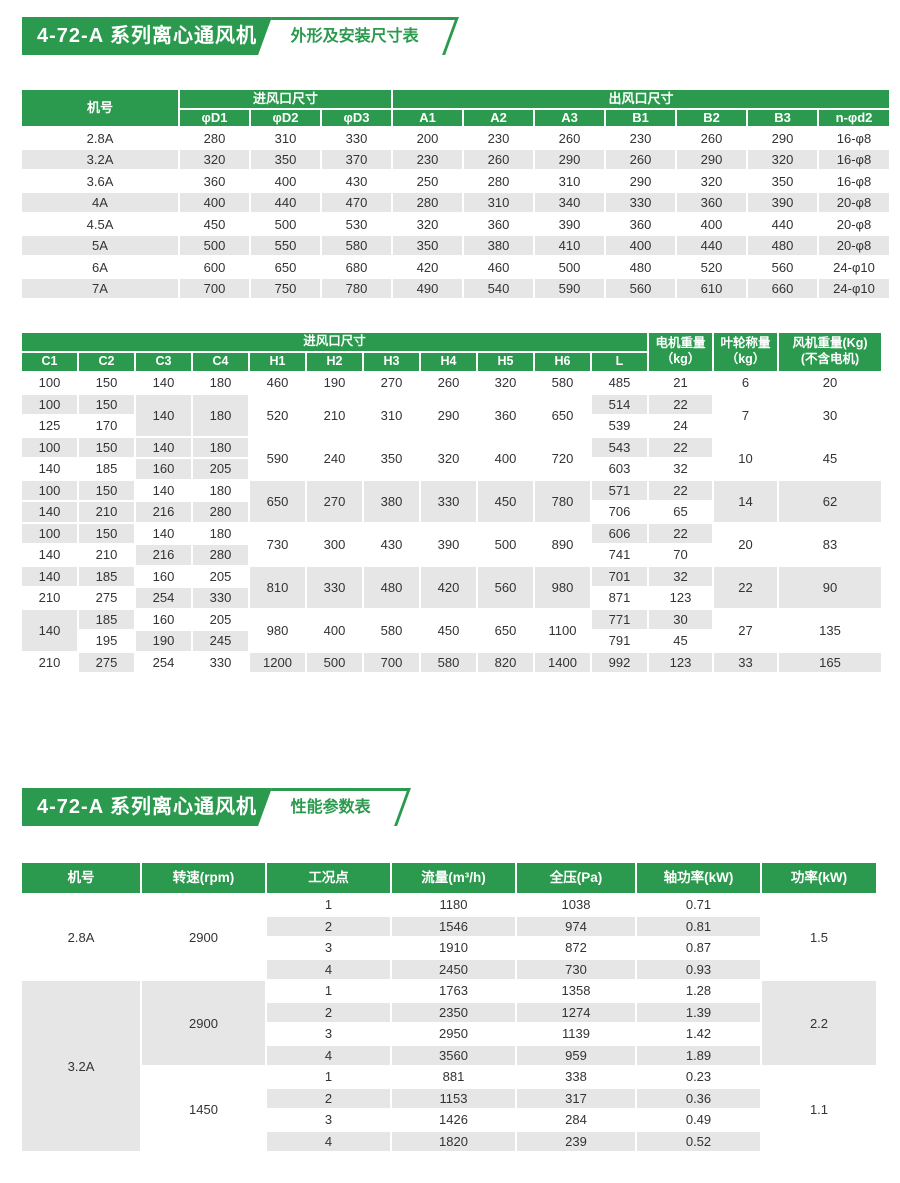 This screenshot has height=1183, width=900. Describe the element at coordinates (640, 159) in the screenshot. I see `table-cell: 260` at that location.